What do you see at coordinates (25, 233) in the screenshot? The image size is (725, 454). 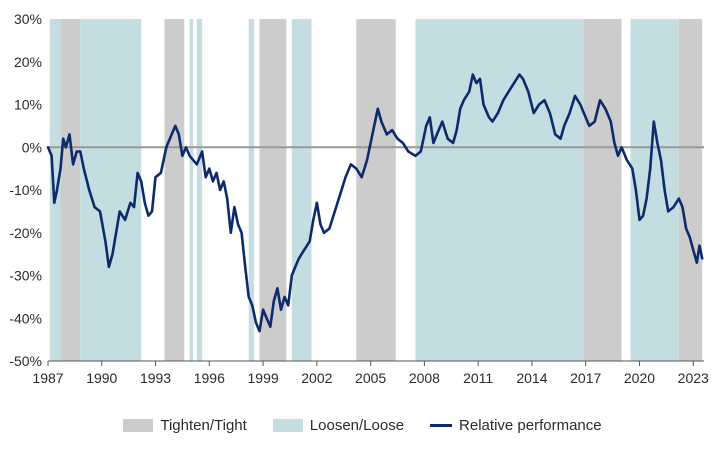 I see `y-tick-label--20: -20%` at bounding box center [25, 233].